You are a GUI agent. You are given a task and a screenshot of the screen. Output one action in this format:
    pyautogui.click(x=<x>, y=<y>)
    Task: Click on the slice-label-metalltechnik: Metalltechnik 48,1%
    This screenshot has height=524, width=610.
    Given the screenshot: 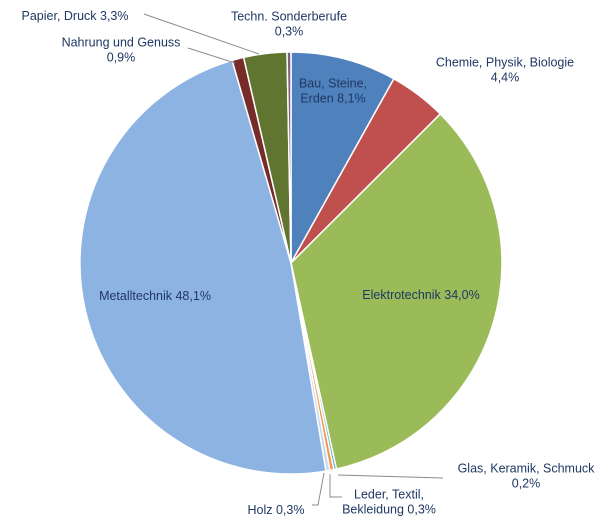 What is the action you would take?
    pyautogui.click(x=155, y=296)
    